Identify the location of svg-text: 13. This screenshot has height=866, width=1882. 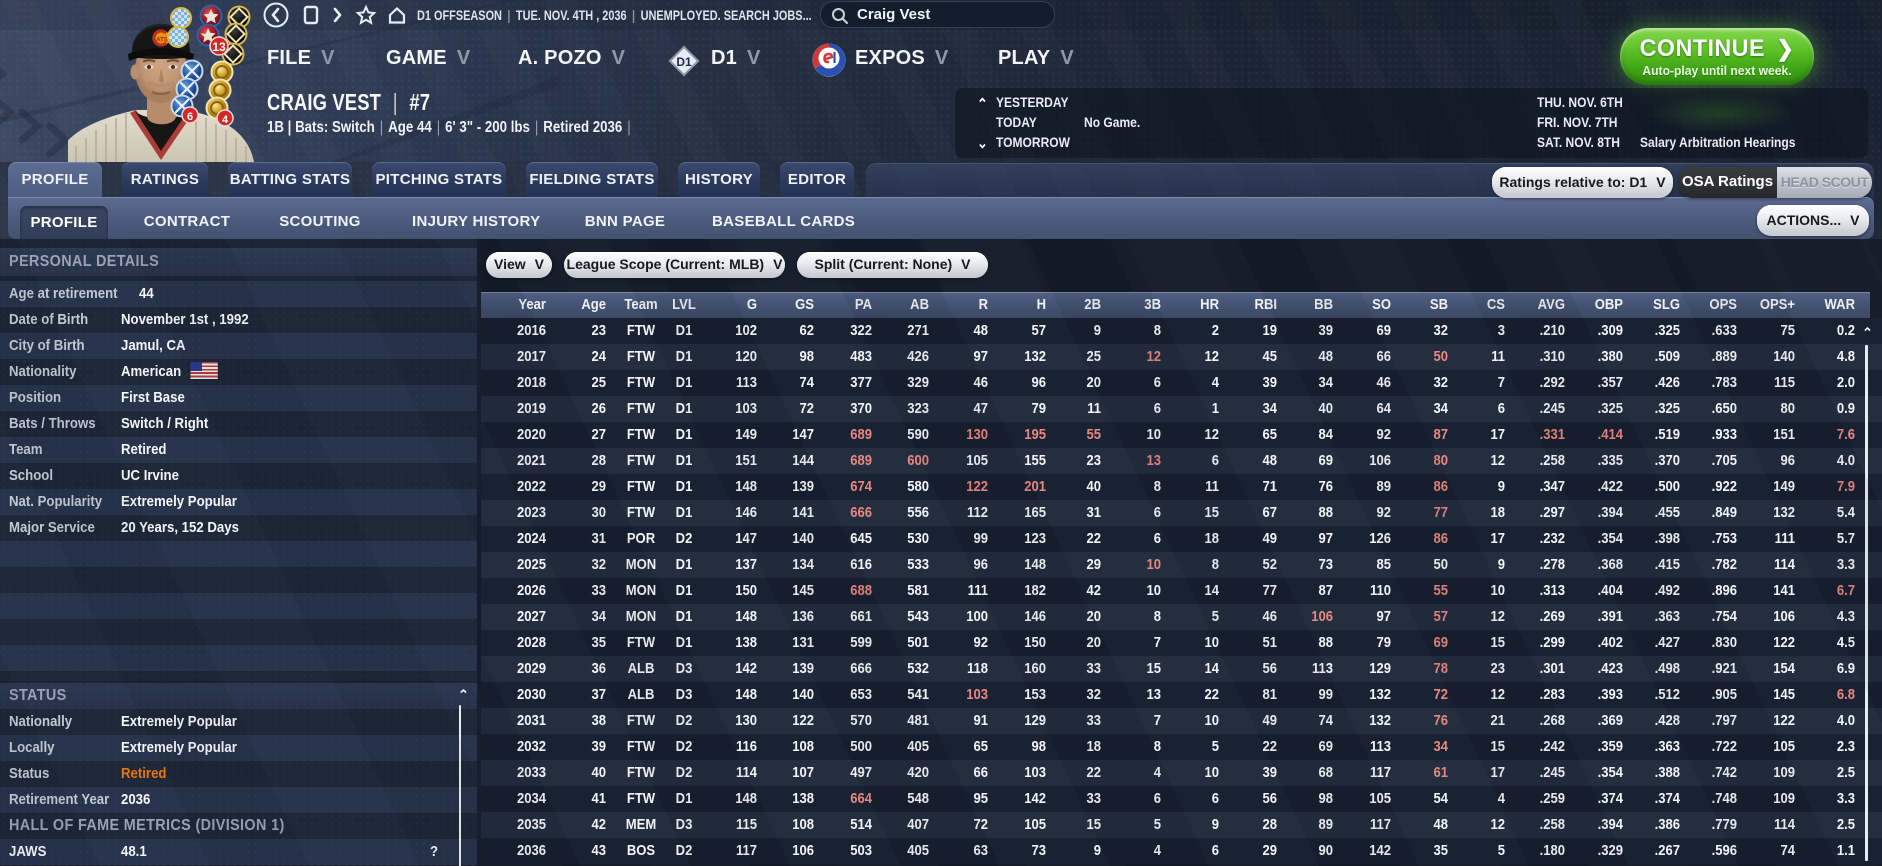
(219, 47).